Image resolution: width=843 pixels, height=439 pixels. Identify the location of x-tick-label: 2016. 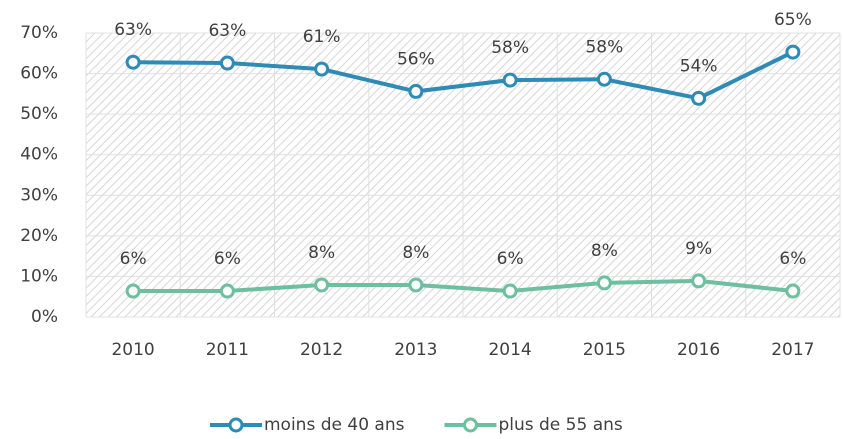
(698, 350).